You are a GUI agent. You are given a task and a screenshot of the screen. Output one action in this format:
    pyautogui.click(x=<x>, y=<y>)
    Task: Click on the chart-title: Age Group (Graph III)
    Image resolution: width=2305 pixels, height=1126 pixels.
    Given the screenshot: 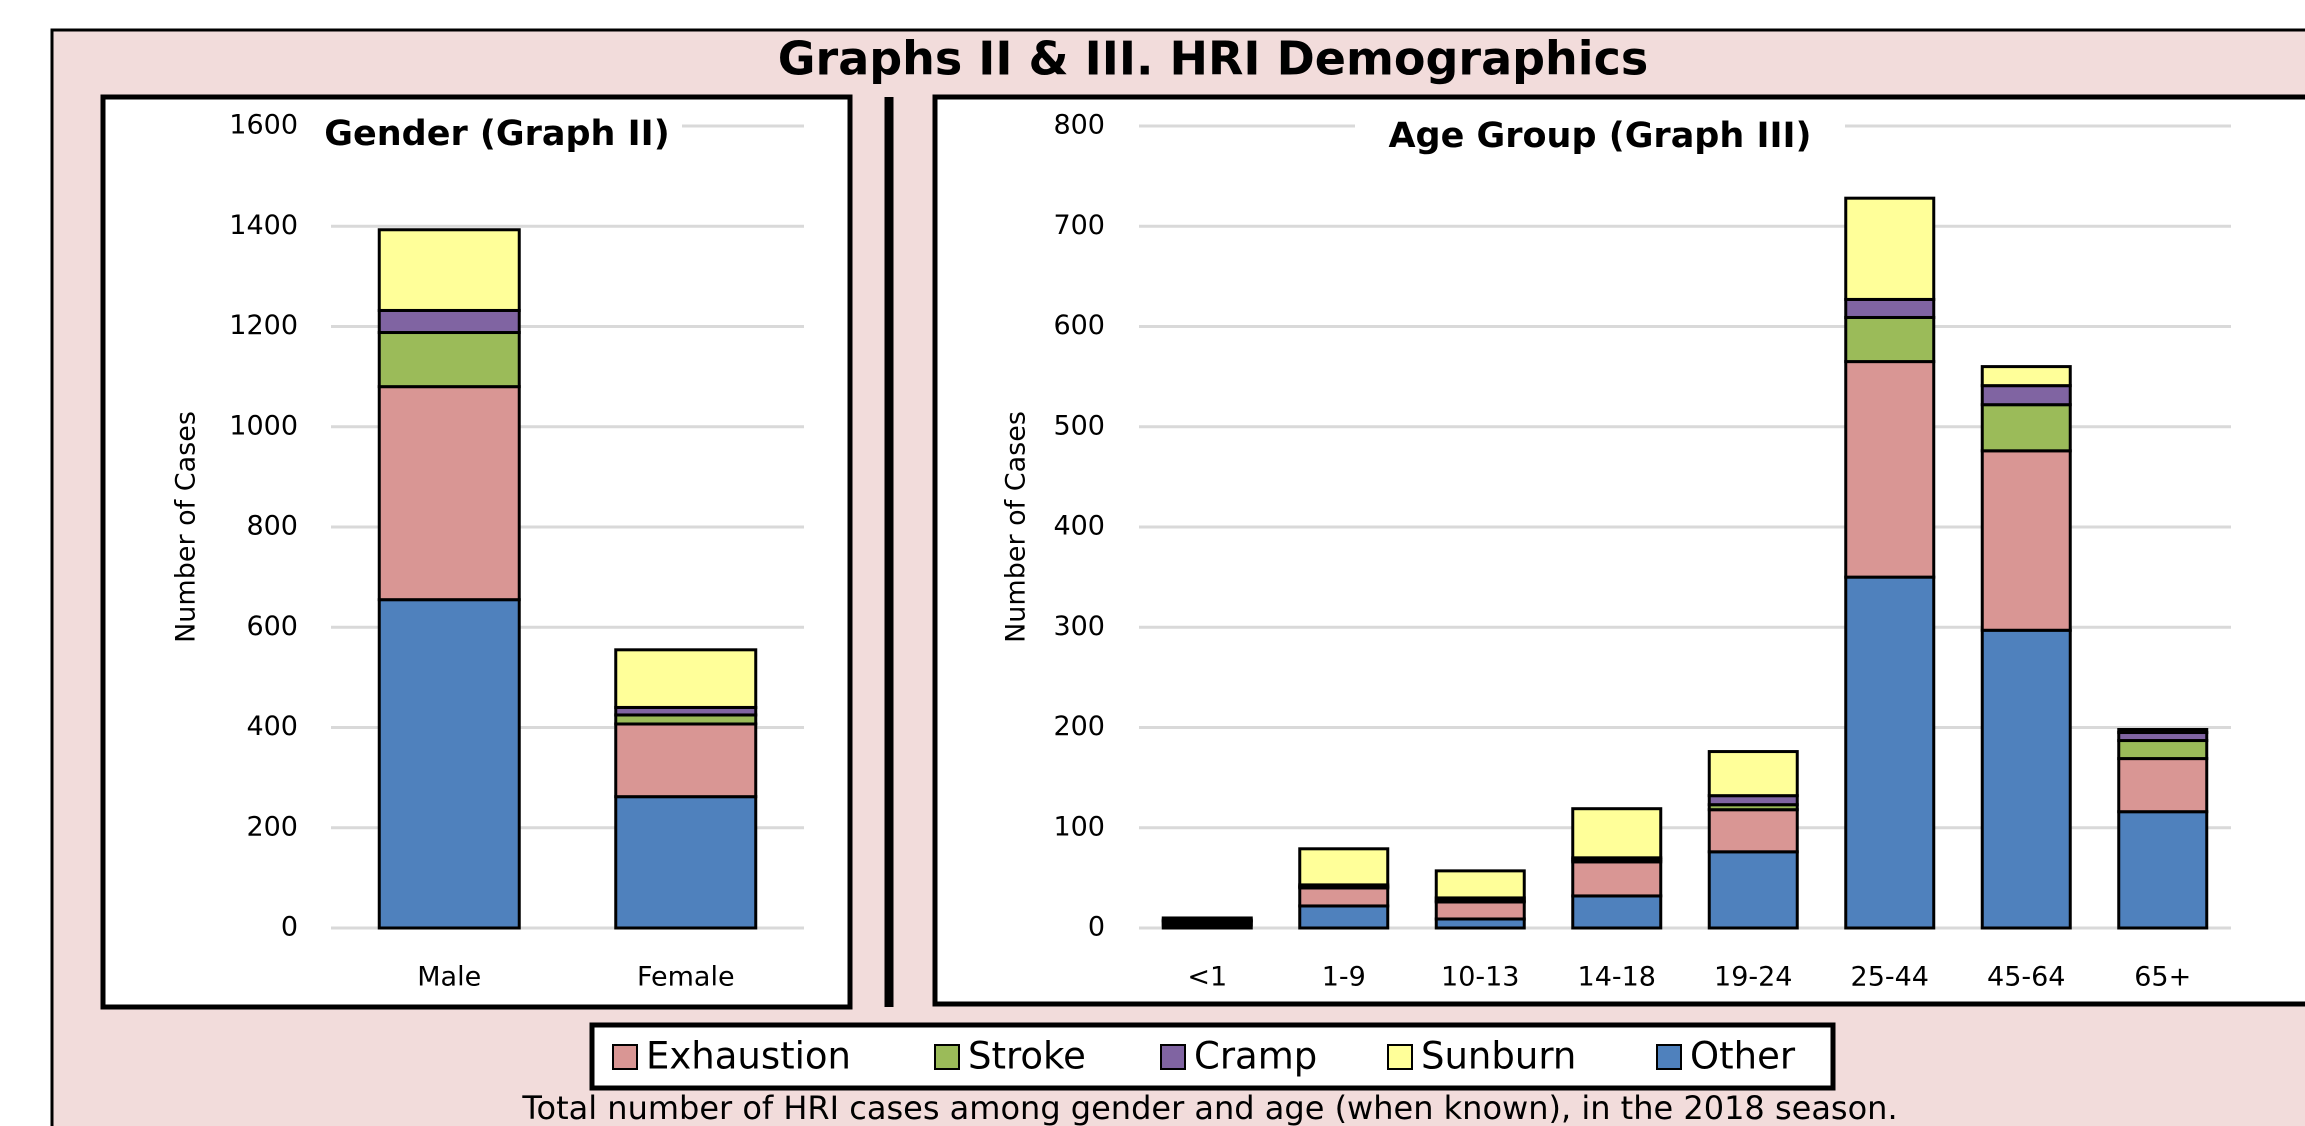 What is the action you would take?
    pyautogui.click(x=1599, y=136)
    